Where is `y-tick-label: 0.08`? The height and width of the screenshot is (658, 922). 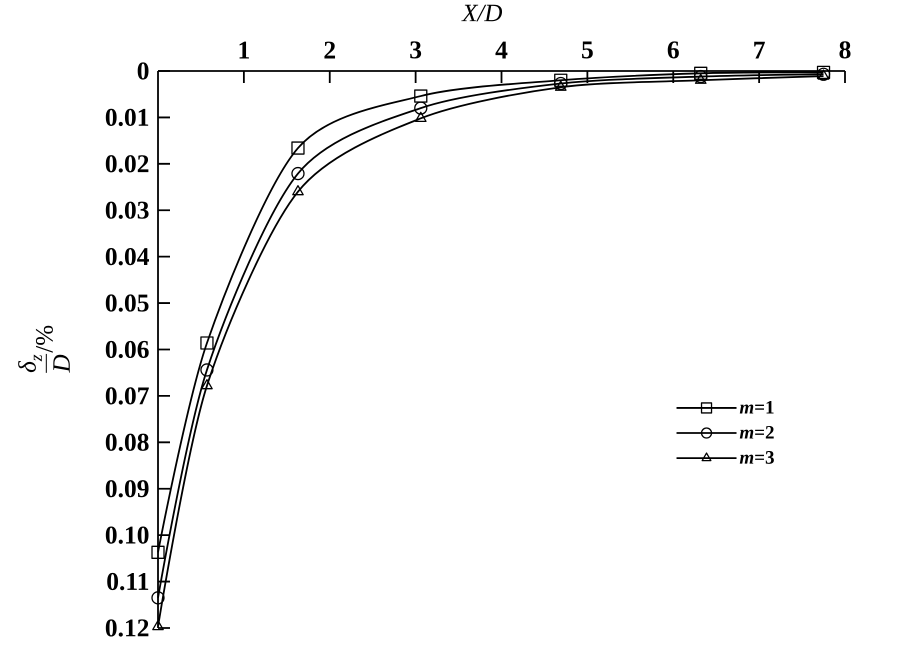 y-tick-label: 0.08 is located at coordinates (127, 442).